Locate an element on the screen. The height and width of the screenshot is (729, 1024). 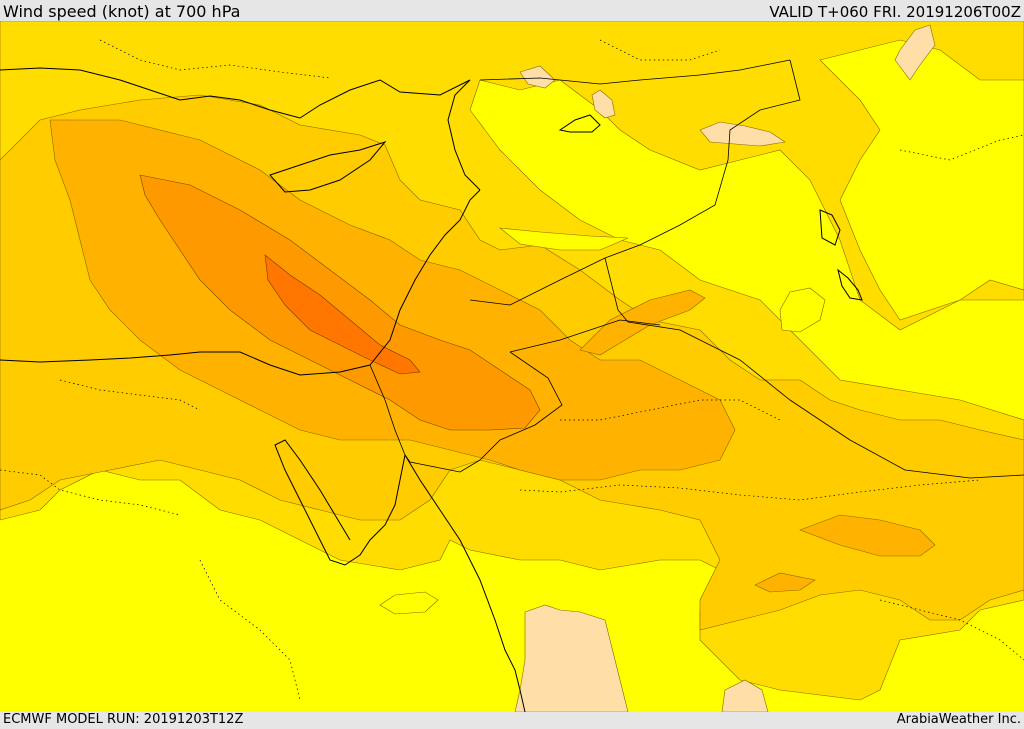
map-title: Wind speed (knot) at 700 hPa is located at coordinates (122, 11).